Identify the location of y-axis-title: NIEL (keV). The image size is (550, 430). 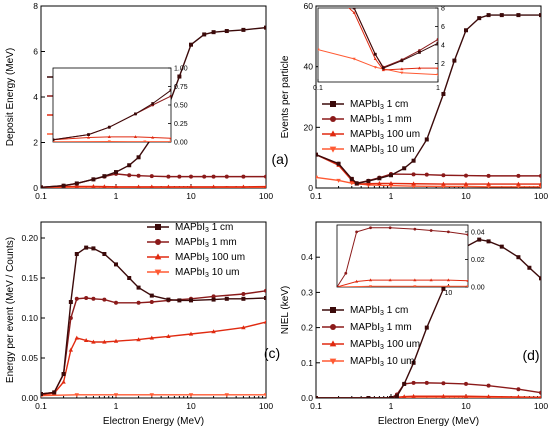
(285, 310).